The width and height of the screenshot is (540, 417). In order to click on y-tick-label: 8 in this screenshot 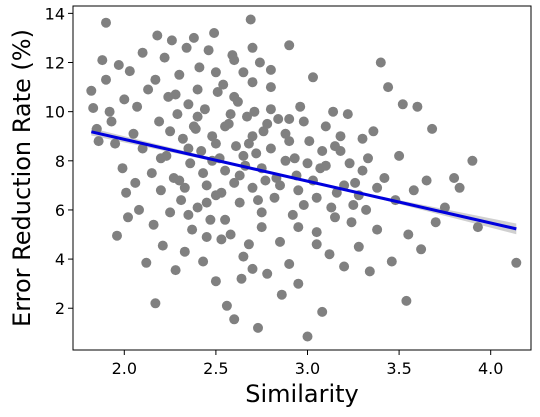, I will do `click(60, 161)`.